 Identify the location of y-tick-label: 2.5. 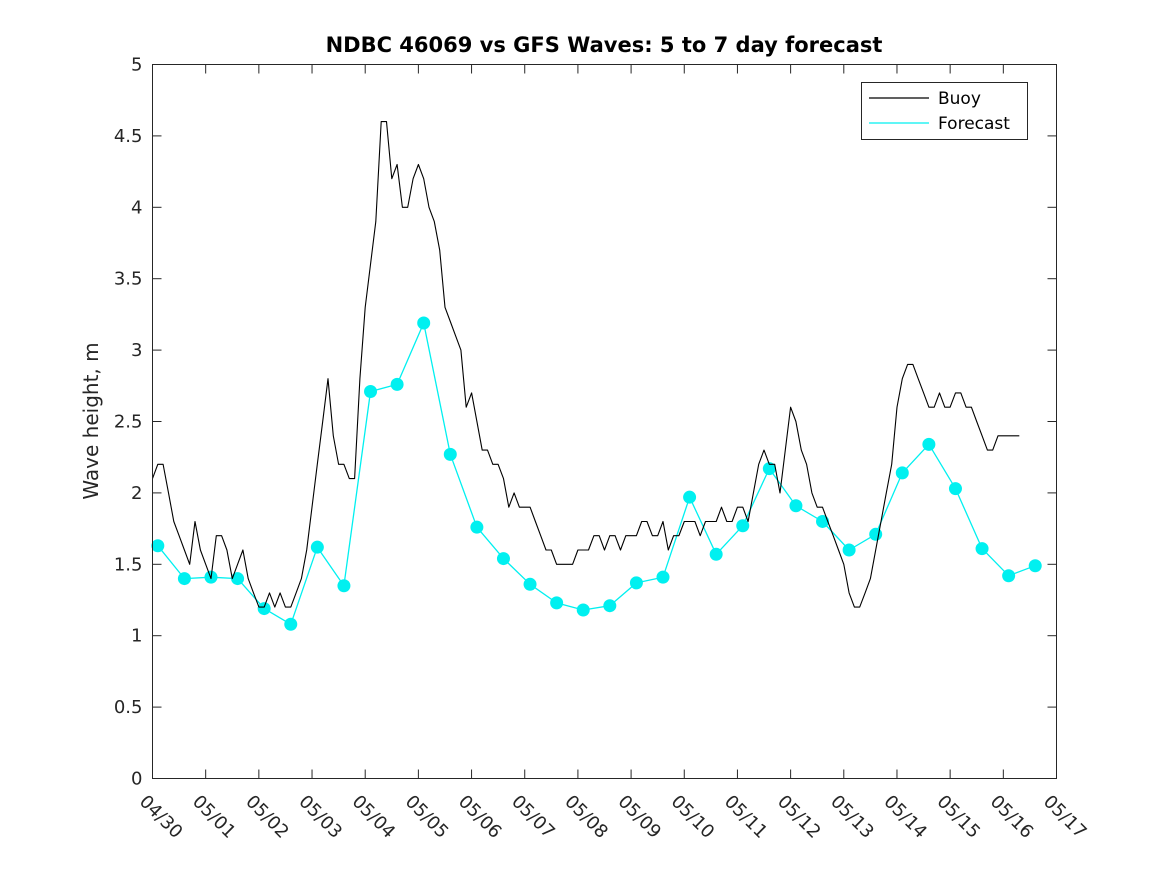
(128, 422).